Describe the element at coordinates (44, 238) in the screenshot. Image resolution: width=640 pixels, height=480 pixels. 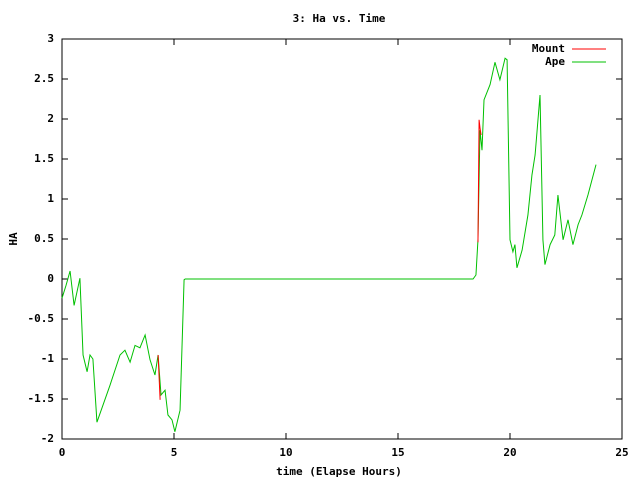
I see `y-tick-label: 0.5` at that location.